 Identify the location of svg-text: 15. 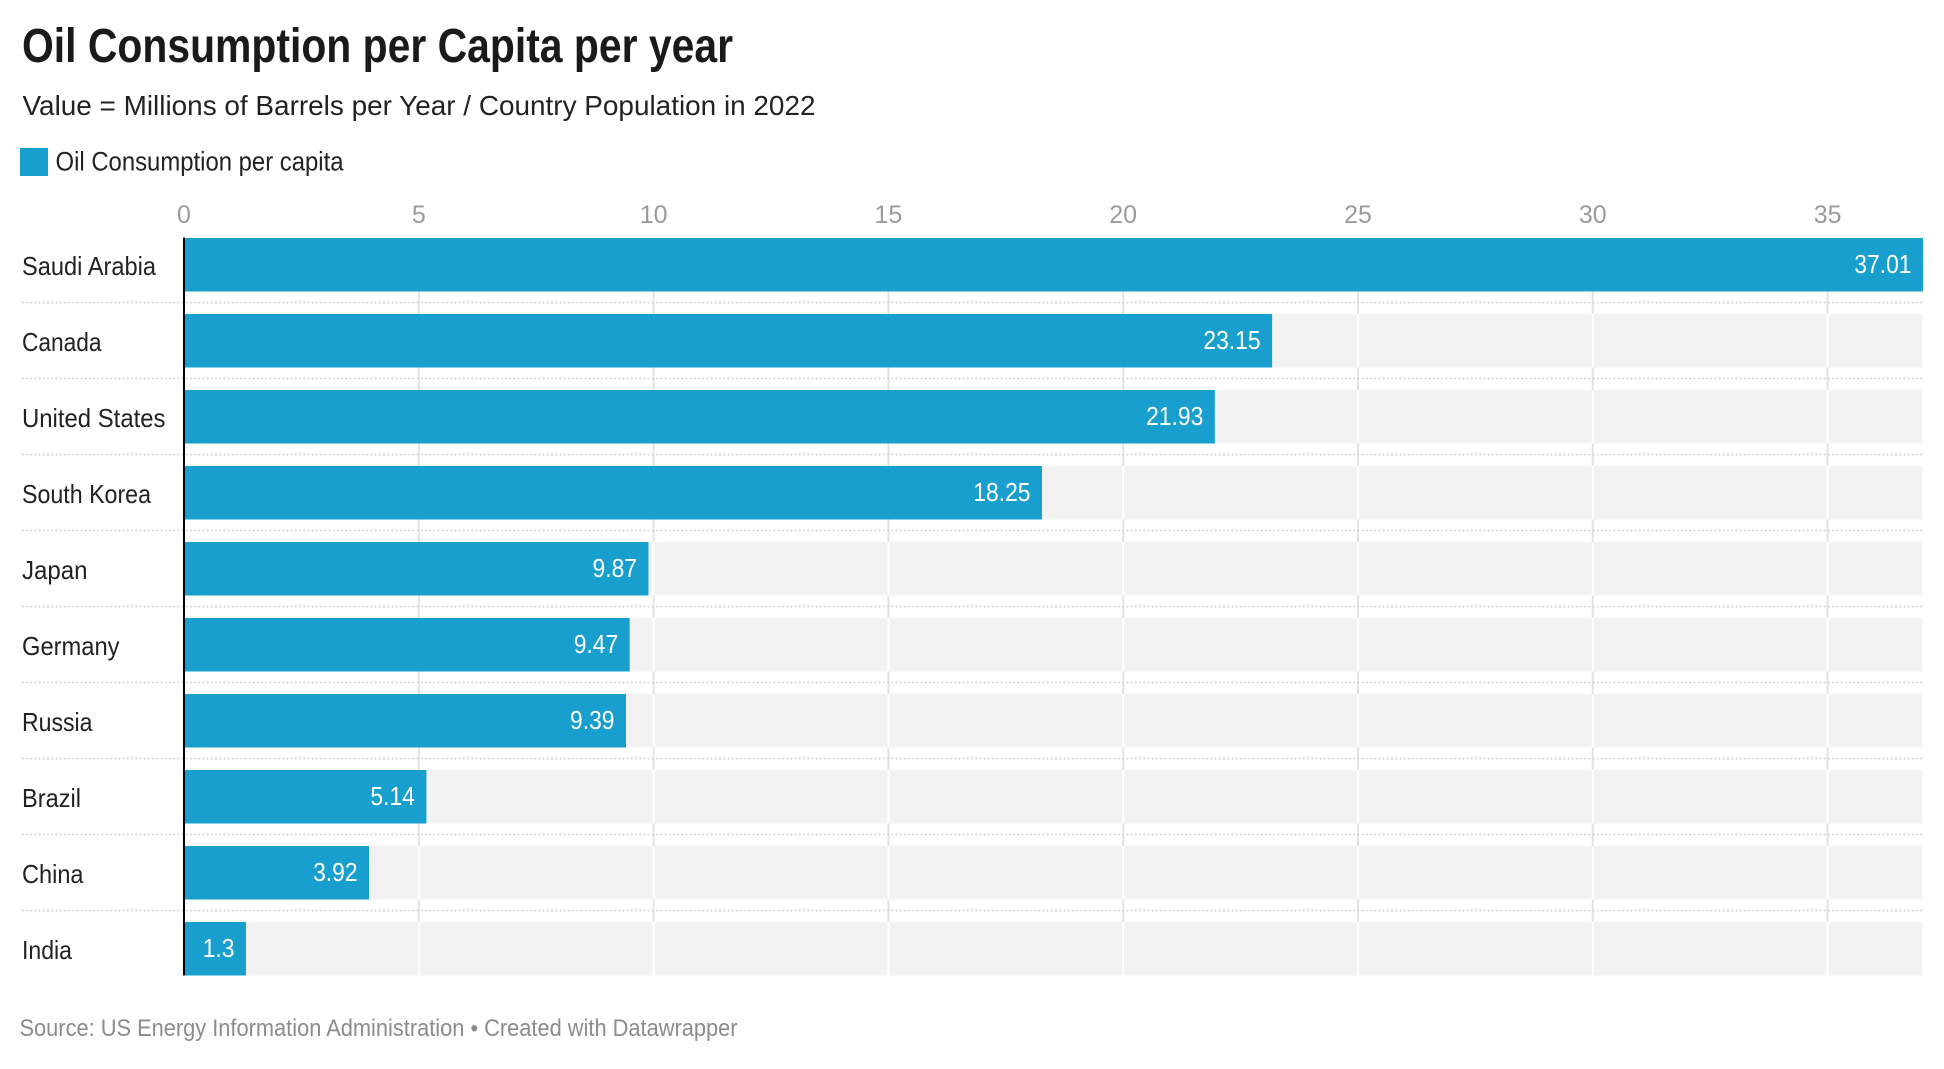
(888, 215).